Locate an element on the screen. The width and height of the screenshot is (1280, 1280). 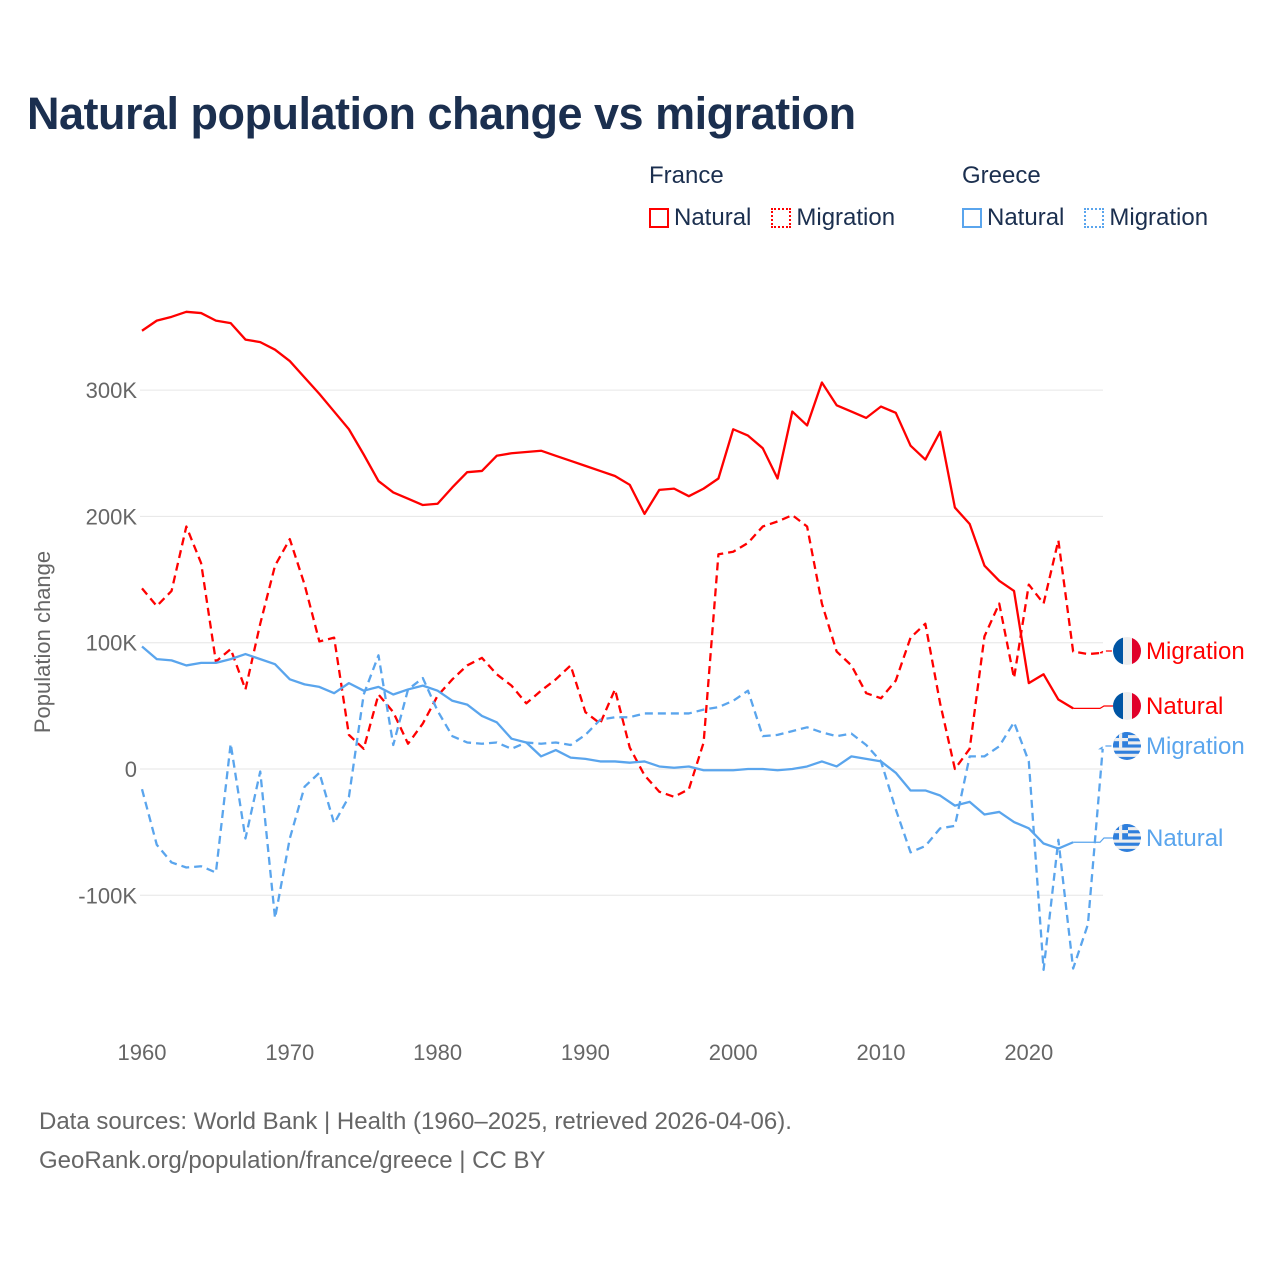
legend-item-greece-natural: Natural is located at coordinates (1013, 218).